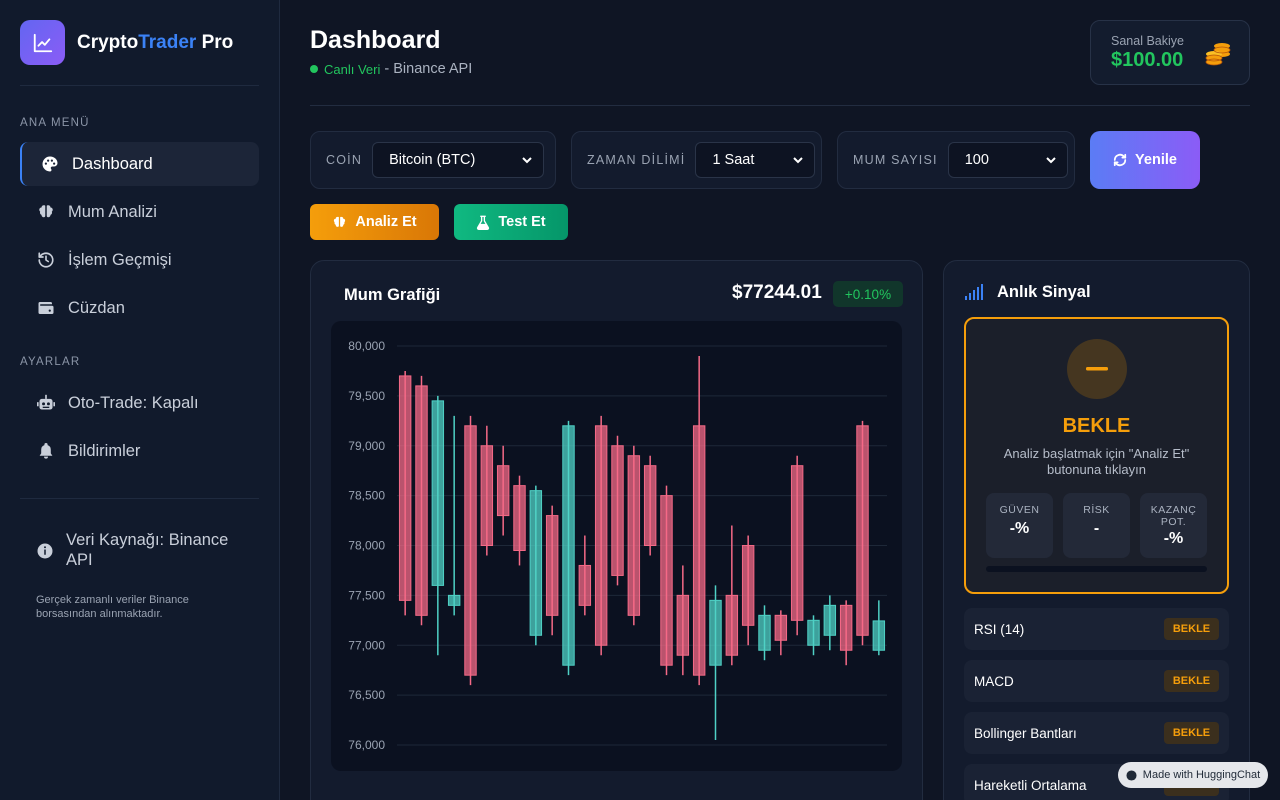 This screenshot has height=800, width=1280. I want to click on brain-icon, so click(46, 212).